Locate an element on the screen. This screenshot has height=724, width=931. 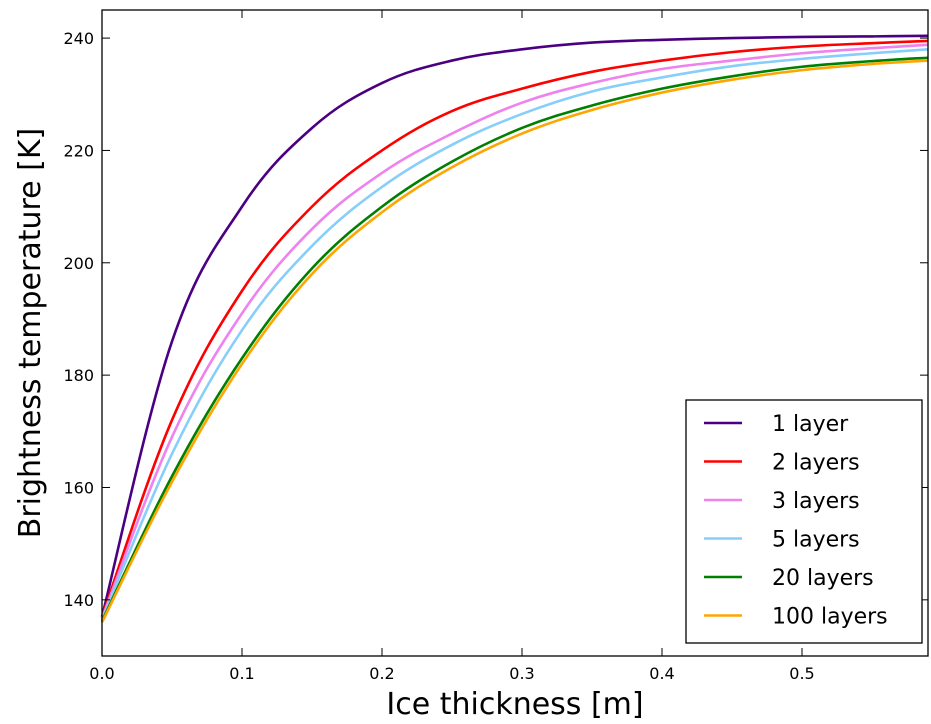
x-tick-label: 0.0 is located at coordinates (101, 673).